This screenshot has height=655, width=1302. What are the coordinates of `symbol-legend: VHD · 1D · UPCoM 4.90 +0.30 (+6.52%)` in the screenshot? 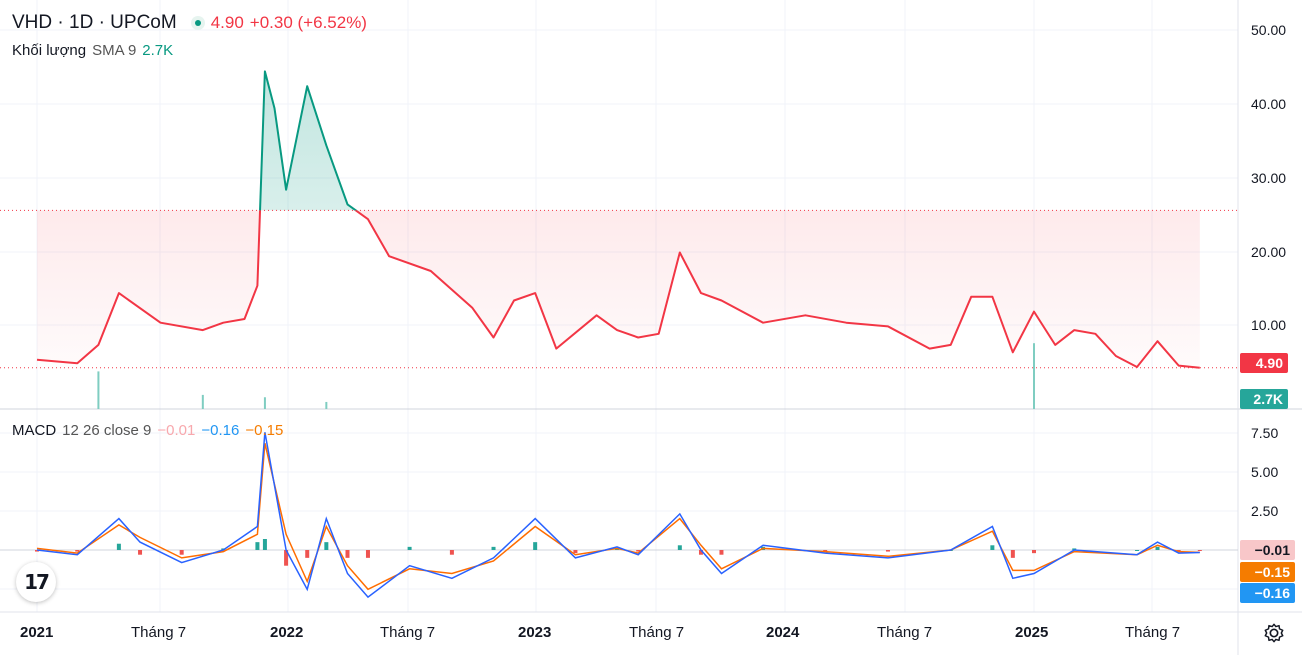 It's located at (192, 23).